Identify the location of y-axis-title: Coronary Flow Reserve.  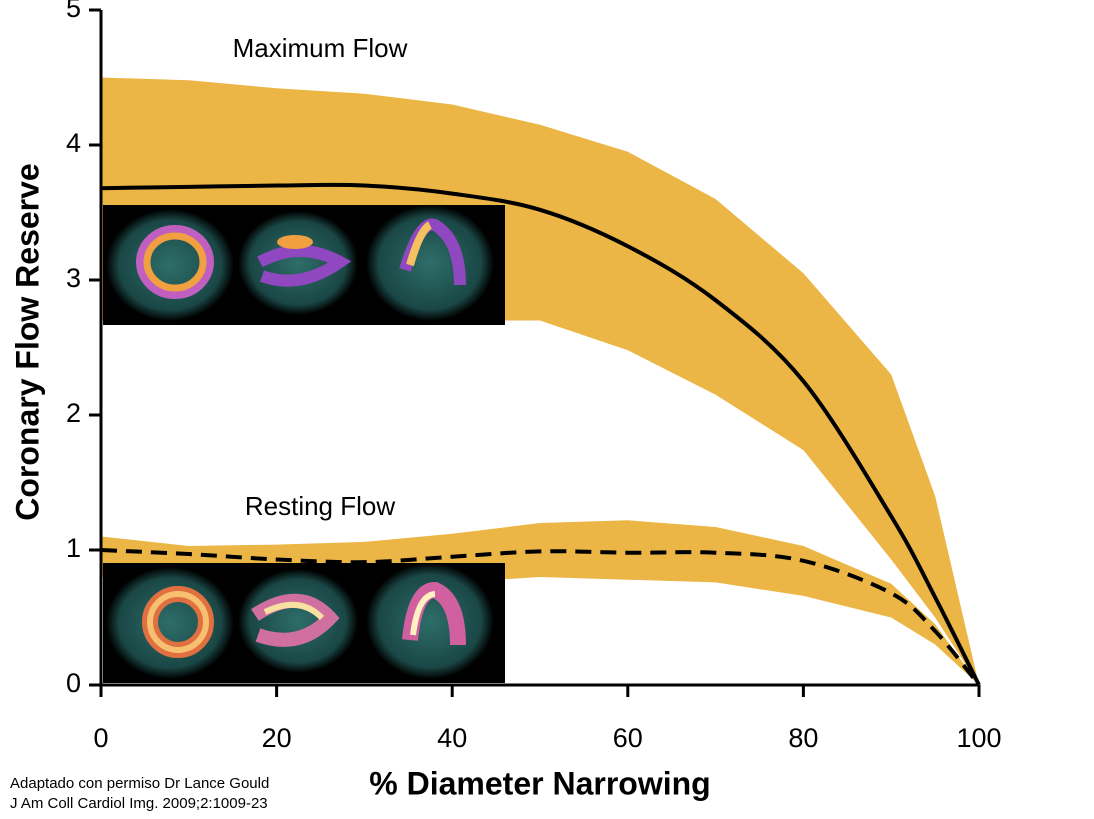
(27, 341).